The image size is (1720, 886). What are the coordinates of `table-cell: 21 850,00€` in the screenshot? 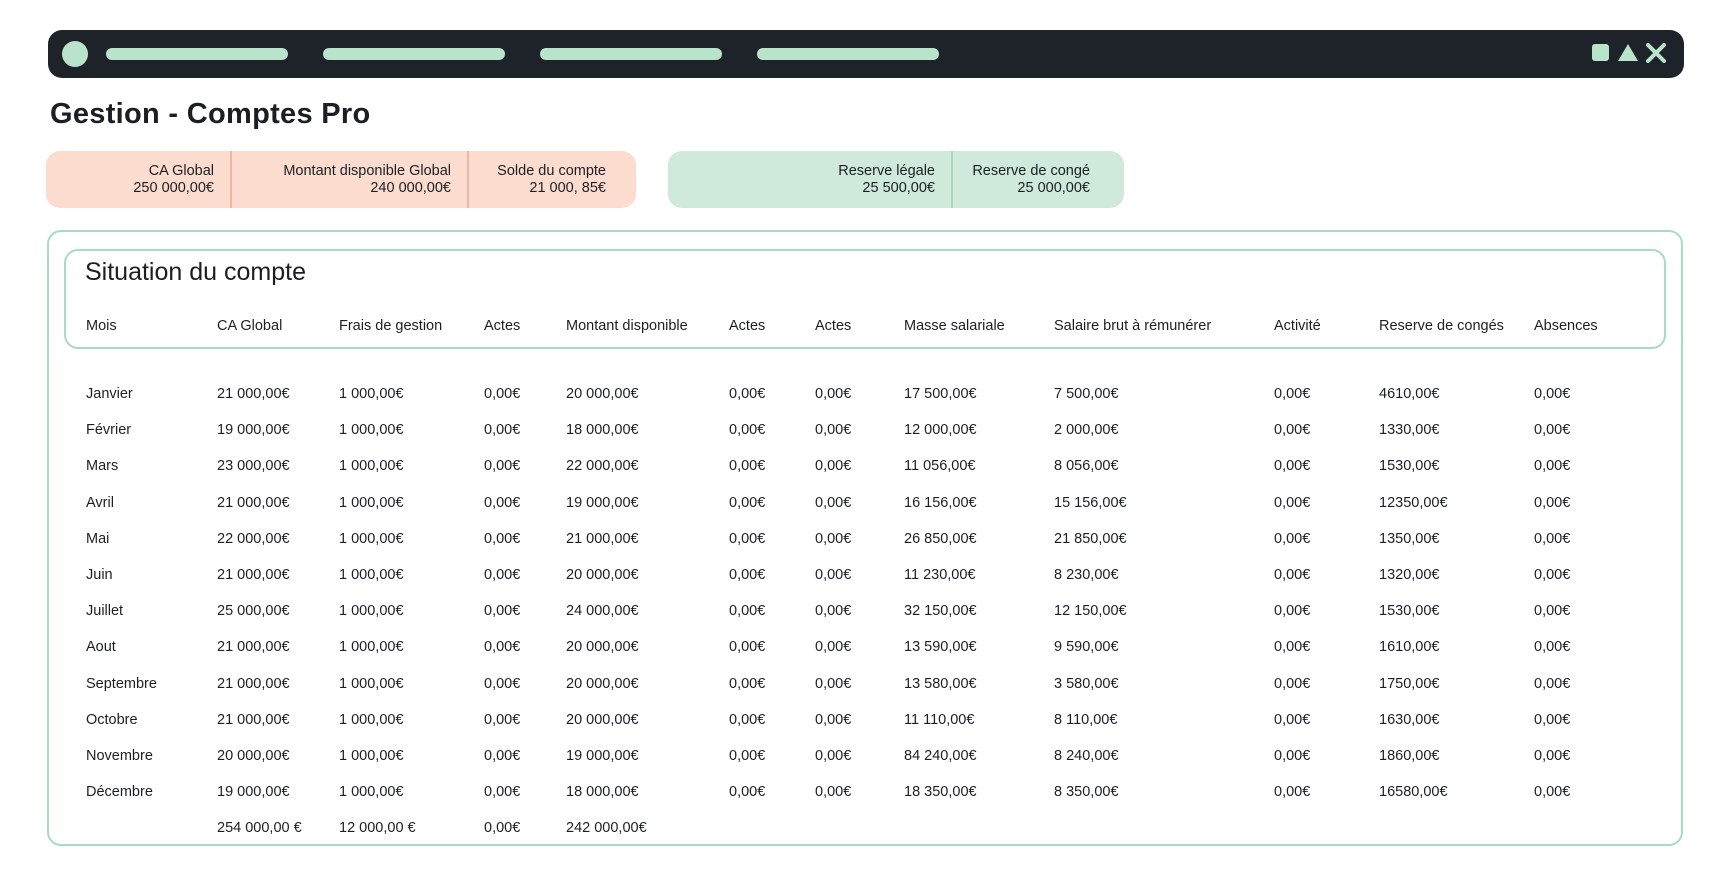 It's located at (1090, 539).